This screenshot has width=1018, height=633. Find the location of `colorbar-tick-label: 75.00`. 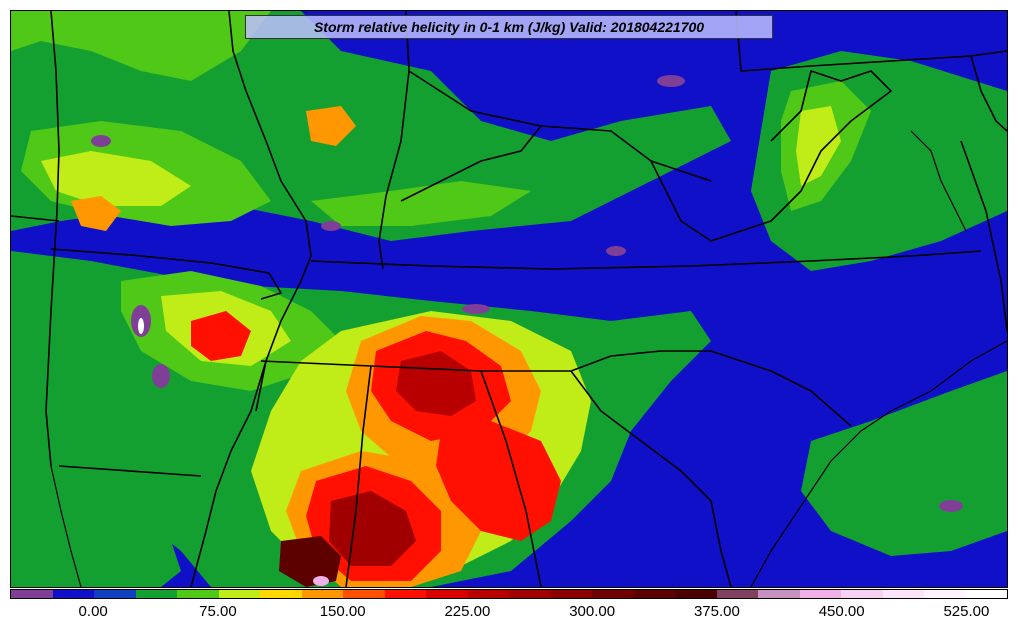

colorbar-tick-label: 75.00 is located at coordinates (218, 611).